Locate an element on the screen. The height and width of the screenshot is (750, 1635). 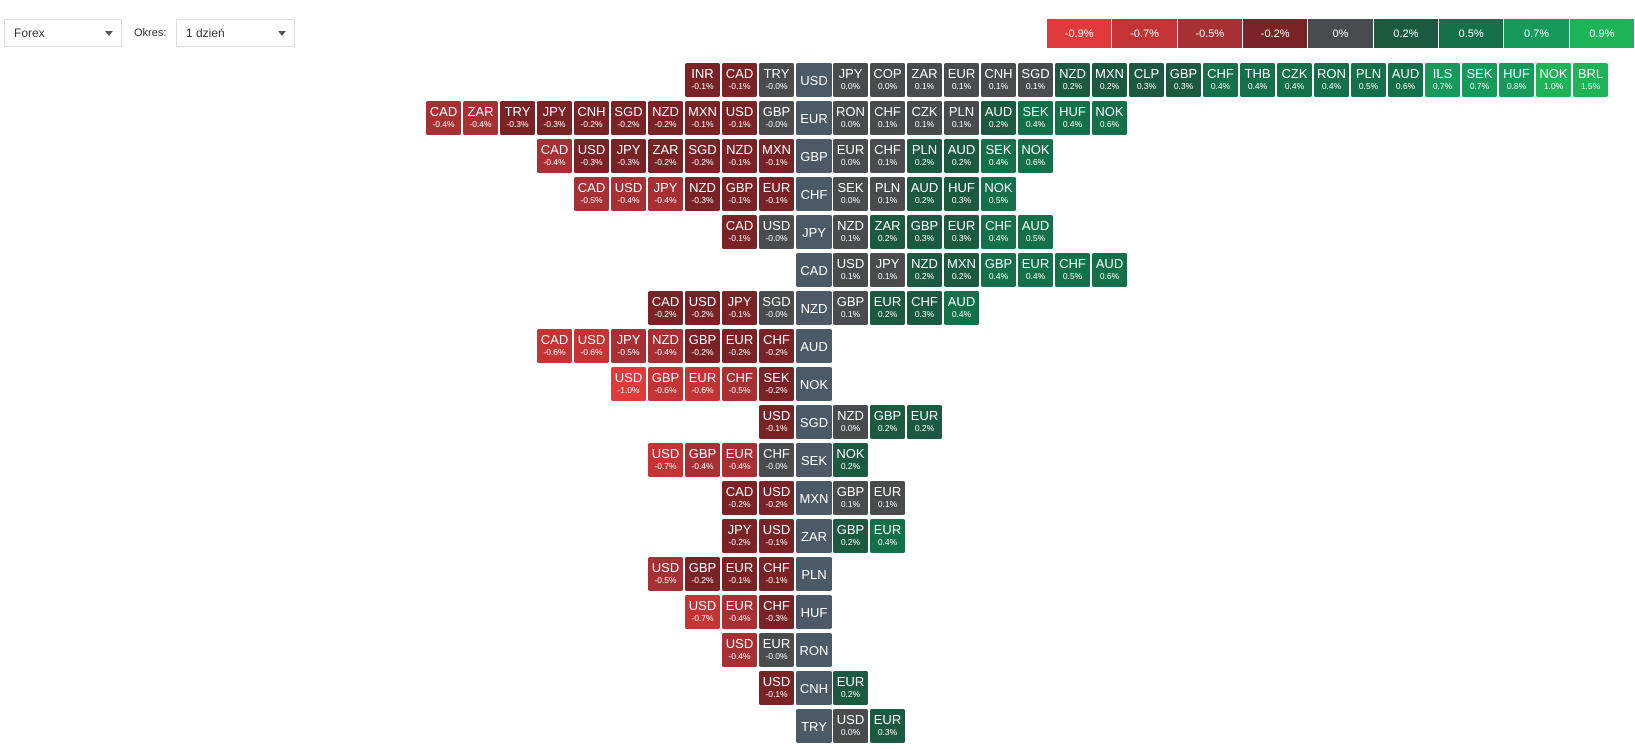
pair-cell: PLN 0.2% is located at coordinates (924, 156).